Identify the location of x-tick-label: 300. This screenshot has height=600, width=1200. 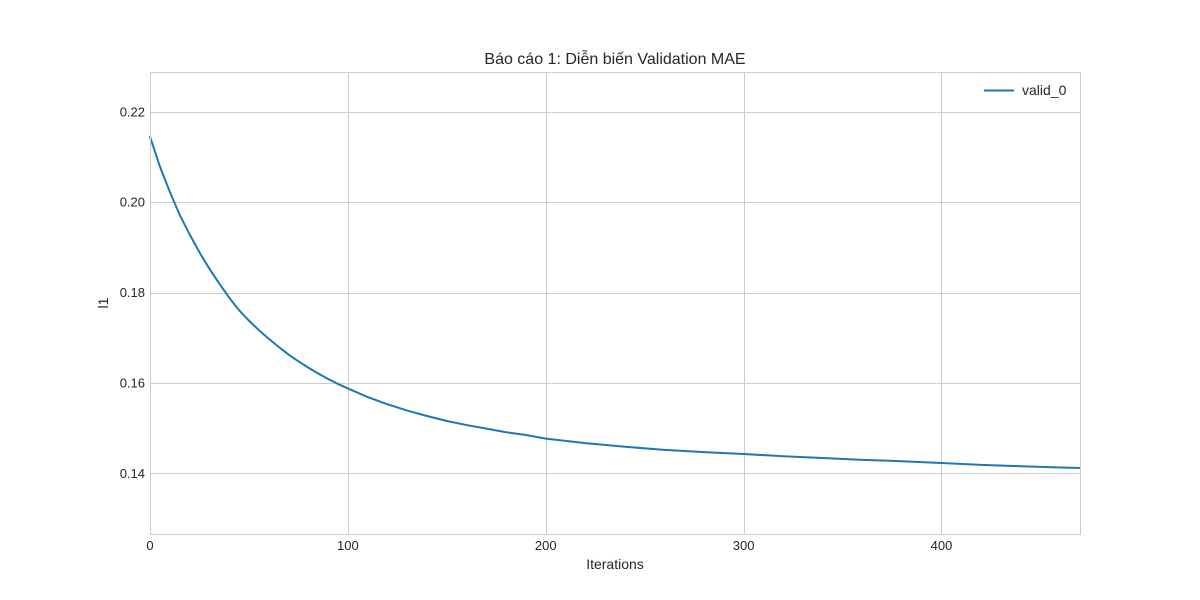
(744, 545).